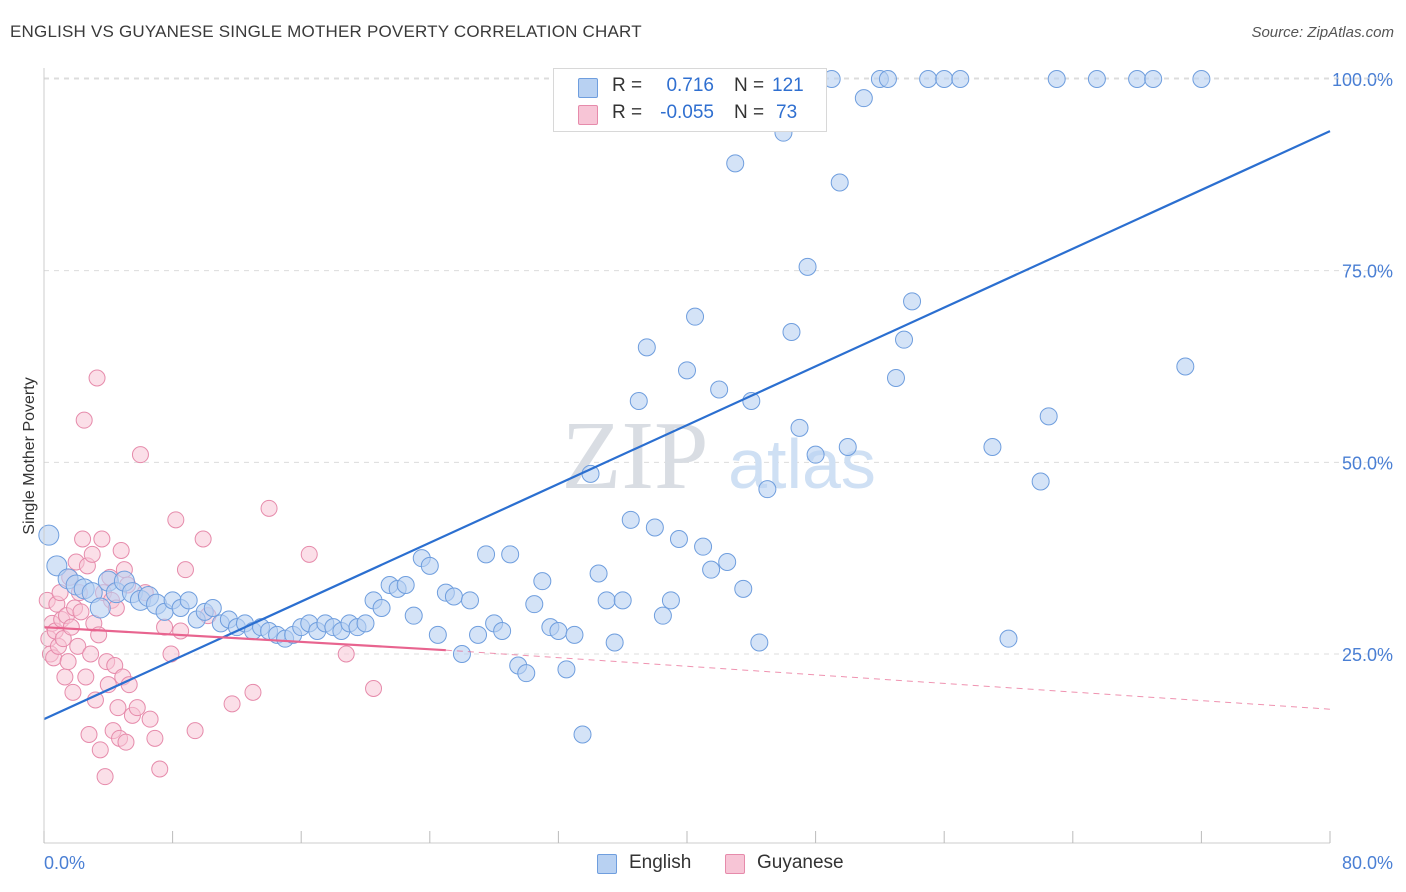 This screenshot has height=892, width=1406. Describe the element at coordinates (588, 115) in the screenshot. I see `guyanese-swatch` at that location.